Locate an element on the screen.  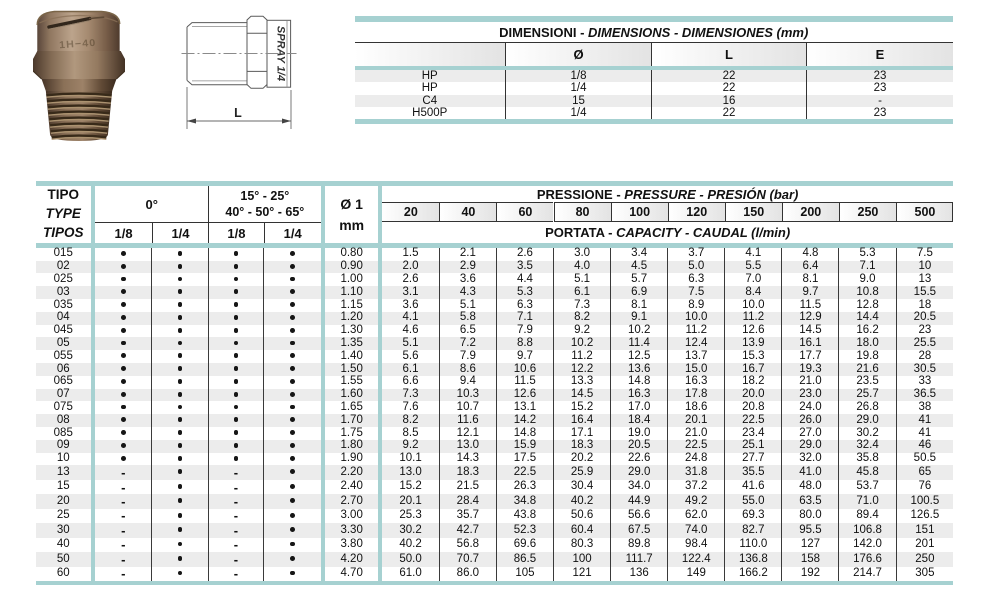
svg-text: L is located at coordinates (238, 113).